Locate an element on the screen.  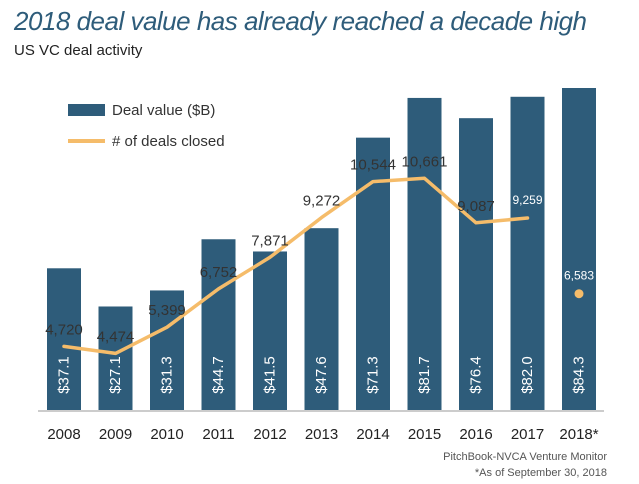
bar-2009 is located at coordinates (115, 358).